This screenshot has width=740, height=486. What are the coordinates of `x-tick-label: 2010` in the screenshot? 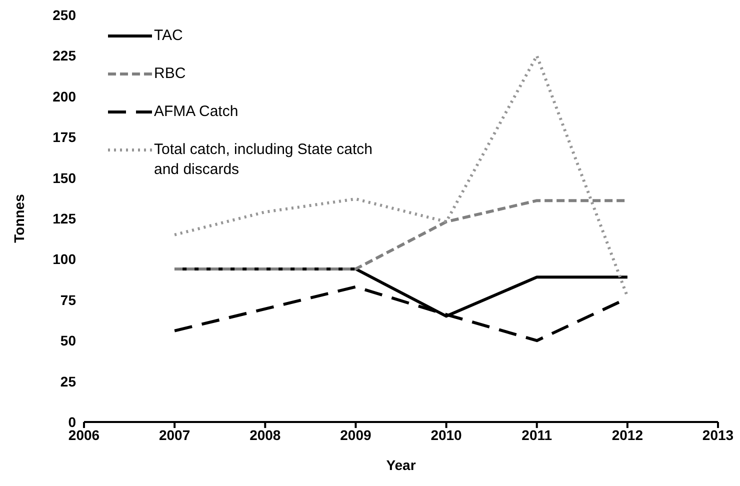 It's located at (446, 434).